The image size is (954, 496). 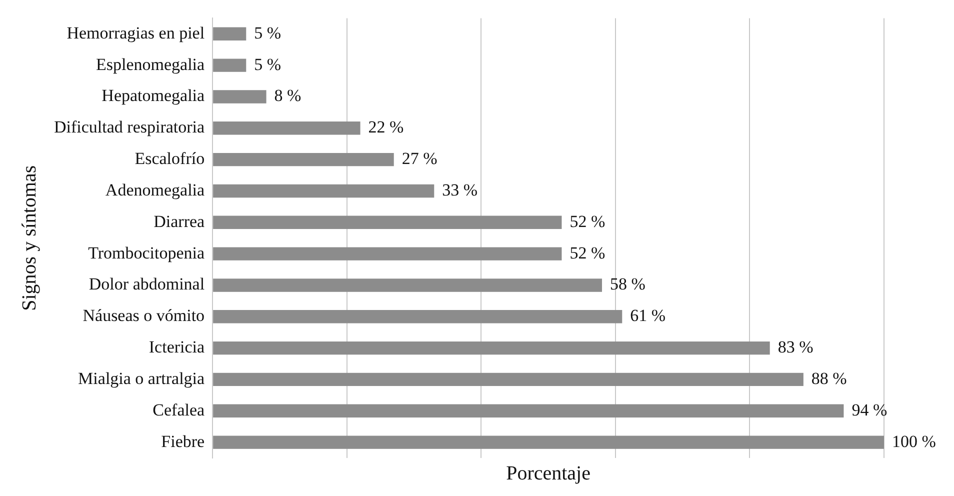 I want to click on y-tick-label: Dolor abdominal, so click(x=146, y=284).